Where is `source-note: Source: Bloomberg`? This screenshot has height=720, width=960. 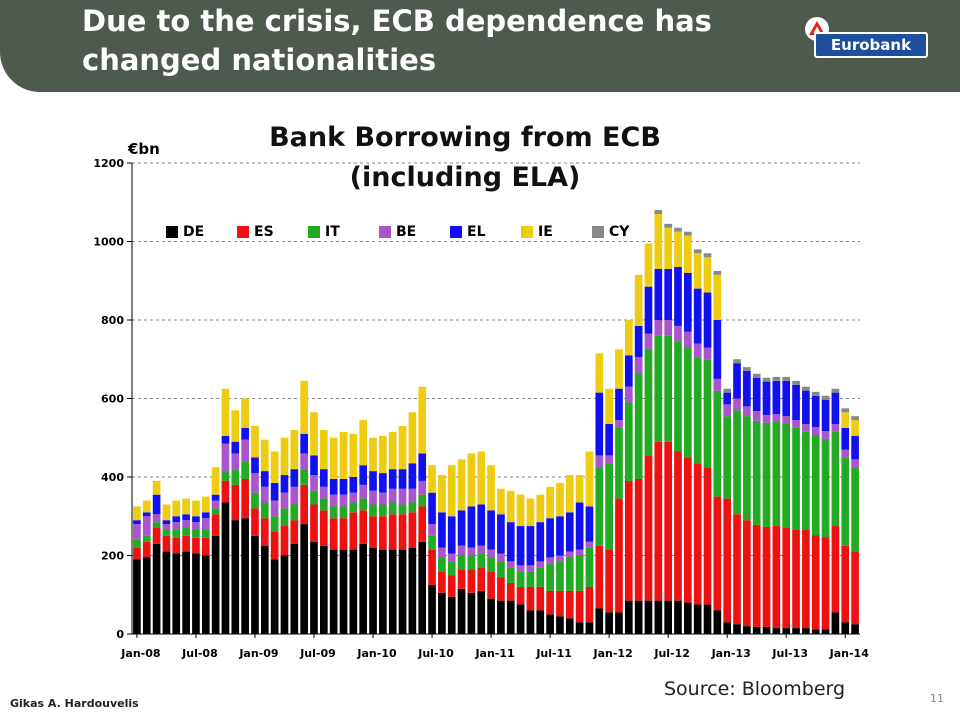 source-note: Source: Bloomberg is located at coordinates (755, 689).